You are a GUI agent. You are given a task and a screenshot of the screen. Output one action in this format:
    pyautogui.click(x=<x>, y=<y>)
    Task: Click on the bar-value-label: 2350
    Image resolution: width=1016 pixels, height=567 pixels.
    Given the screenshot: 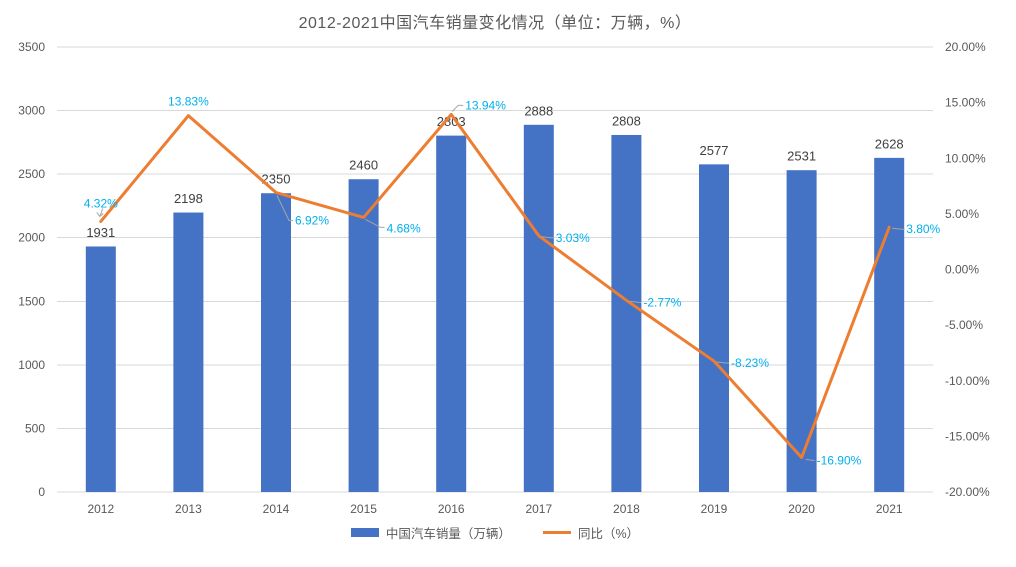 What is the action you would take?
    pyautogui.click(x=276, y=179)
    